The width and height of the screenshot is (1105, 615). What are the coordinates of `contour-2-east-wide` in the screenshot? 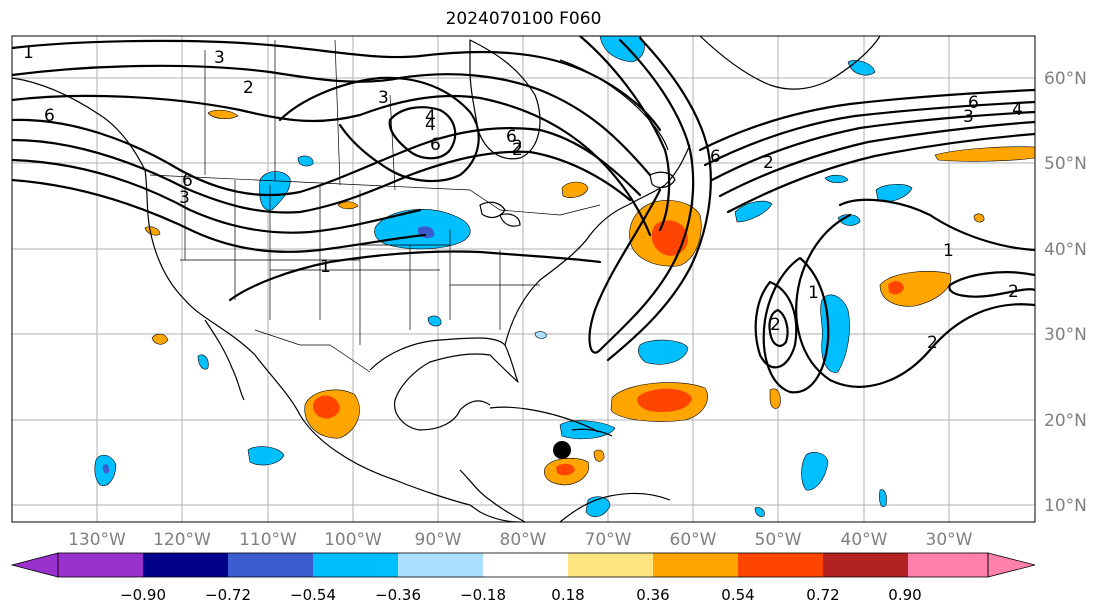 It's located at (915, 300).